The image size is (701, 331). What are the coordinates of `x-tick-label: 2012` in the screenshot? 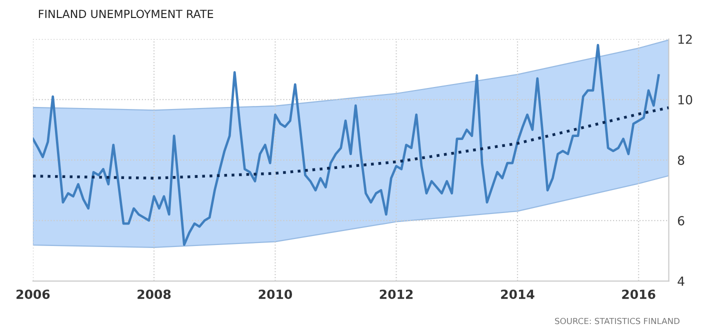 It's located at (396, 295).